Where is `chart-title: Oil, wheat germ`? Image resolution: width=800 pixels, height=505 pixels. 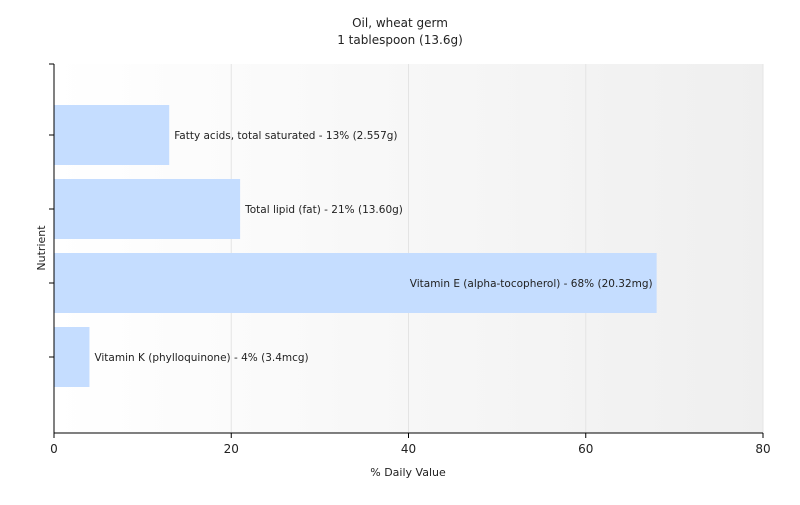 chart-title: Oil, wheat germ is located at coordinates (400, 23).